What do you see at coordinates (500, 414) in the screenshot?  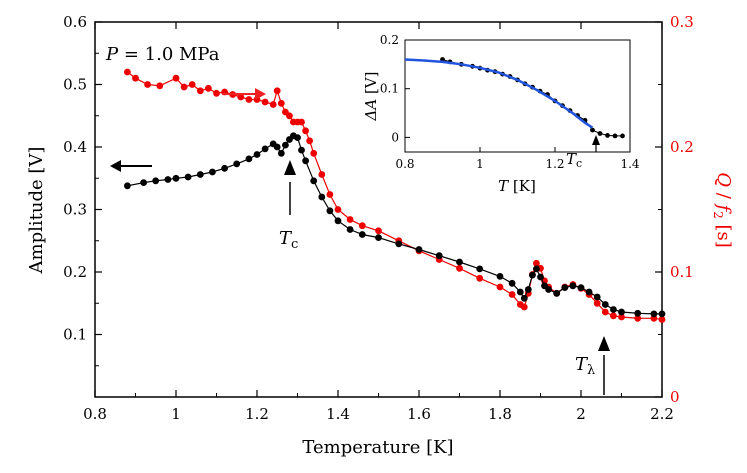 I see `x-tick-label: 1.8` at bounding box center [500, 414].